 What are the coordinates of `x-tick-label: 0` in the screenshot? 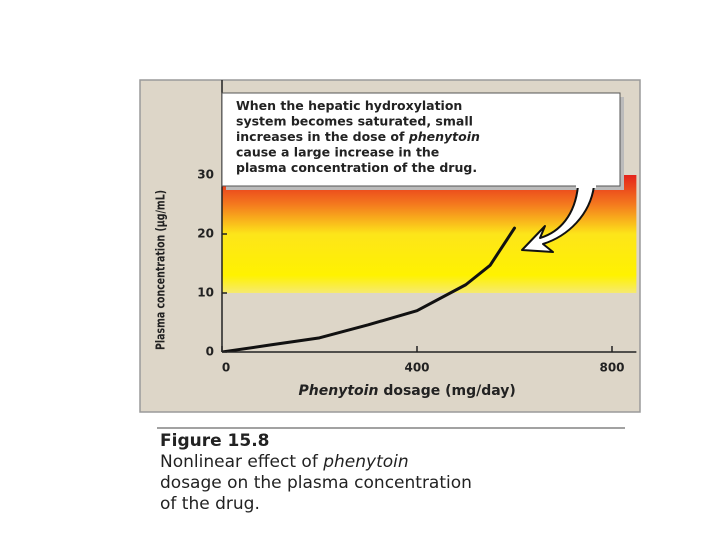 It's located at (226, 368).